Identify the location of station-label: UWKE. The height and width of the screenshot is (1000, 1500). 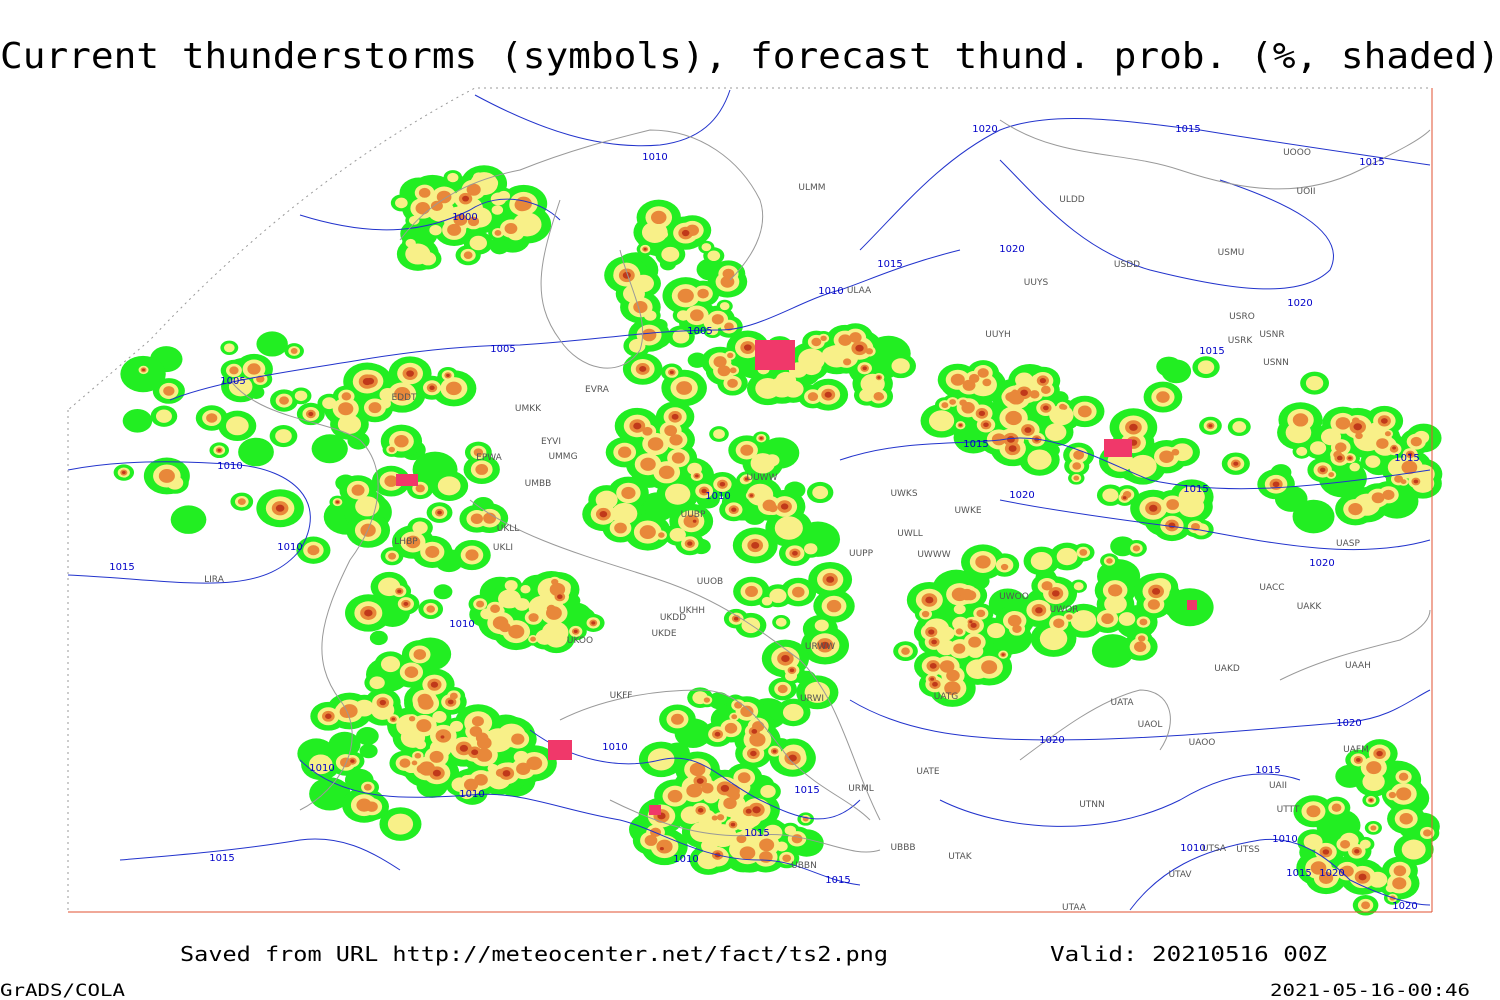
(967, 511).